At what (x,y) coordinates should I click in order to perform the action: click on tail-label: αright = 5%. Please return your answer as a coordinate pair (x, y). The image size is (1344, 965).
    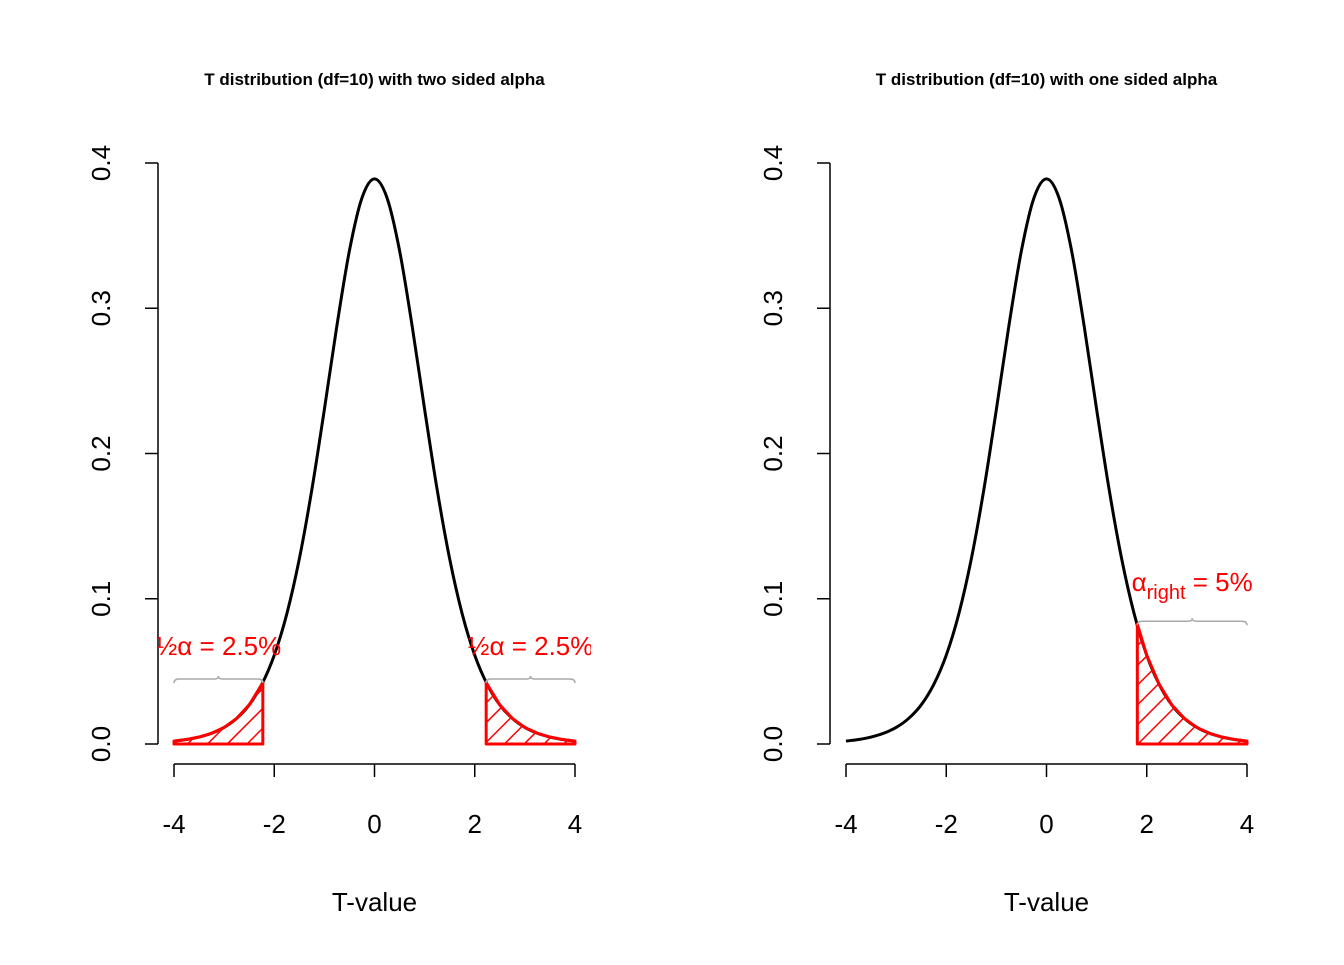
    Looking at the image, I should click on (1192, 585).